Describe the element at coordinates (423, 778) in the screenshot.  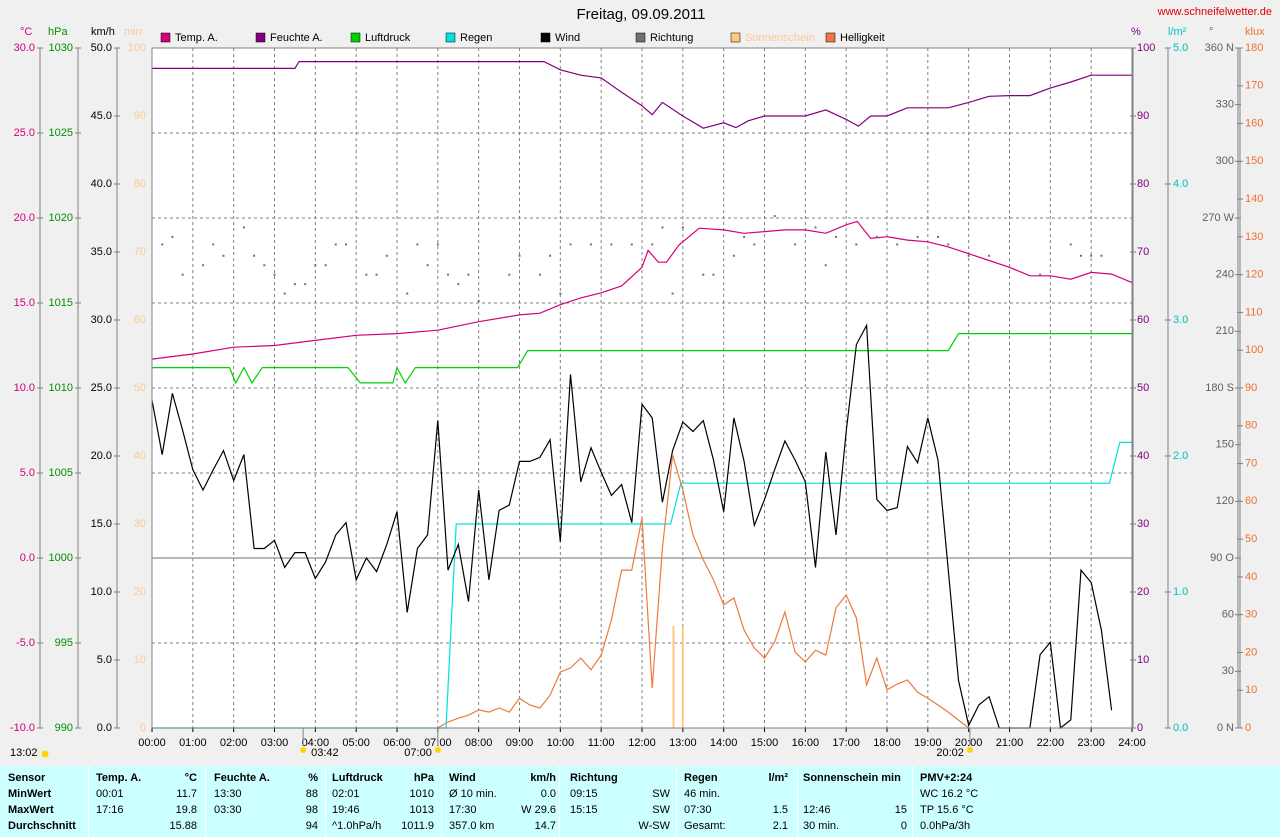
I see `table-header: hPa` at that location.